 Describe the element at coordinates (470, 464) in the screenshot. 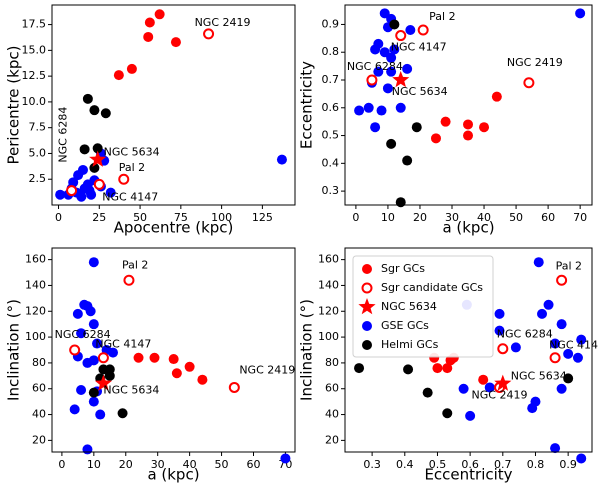

I see `x-tick-label: 0.6` at that location.